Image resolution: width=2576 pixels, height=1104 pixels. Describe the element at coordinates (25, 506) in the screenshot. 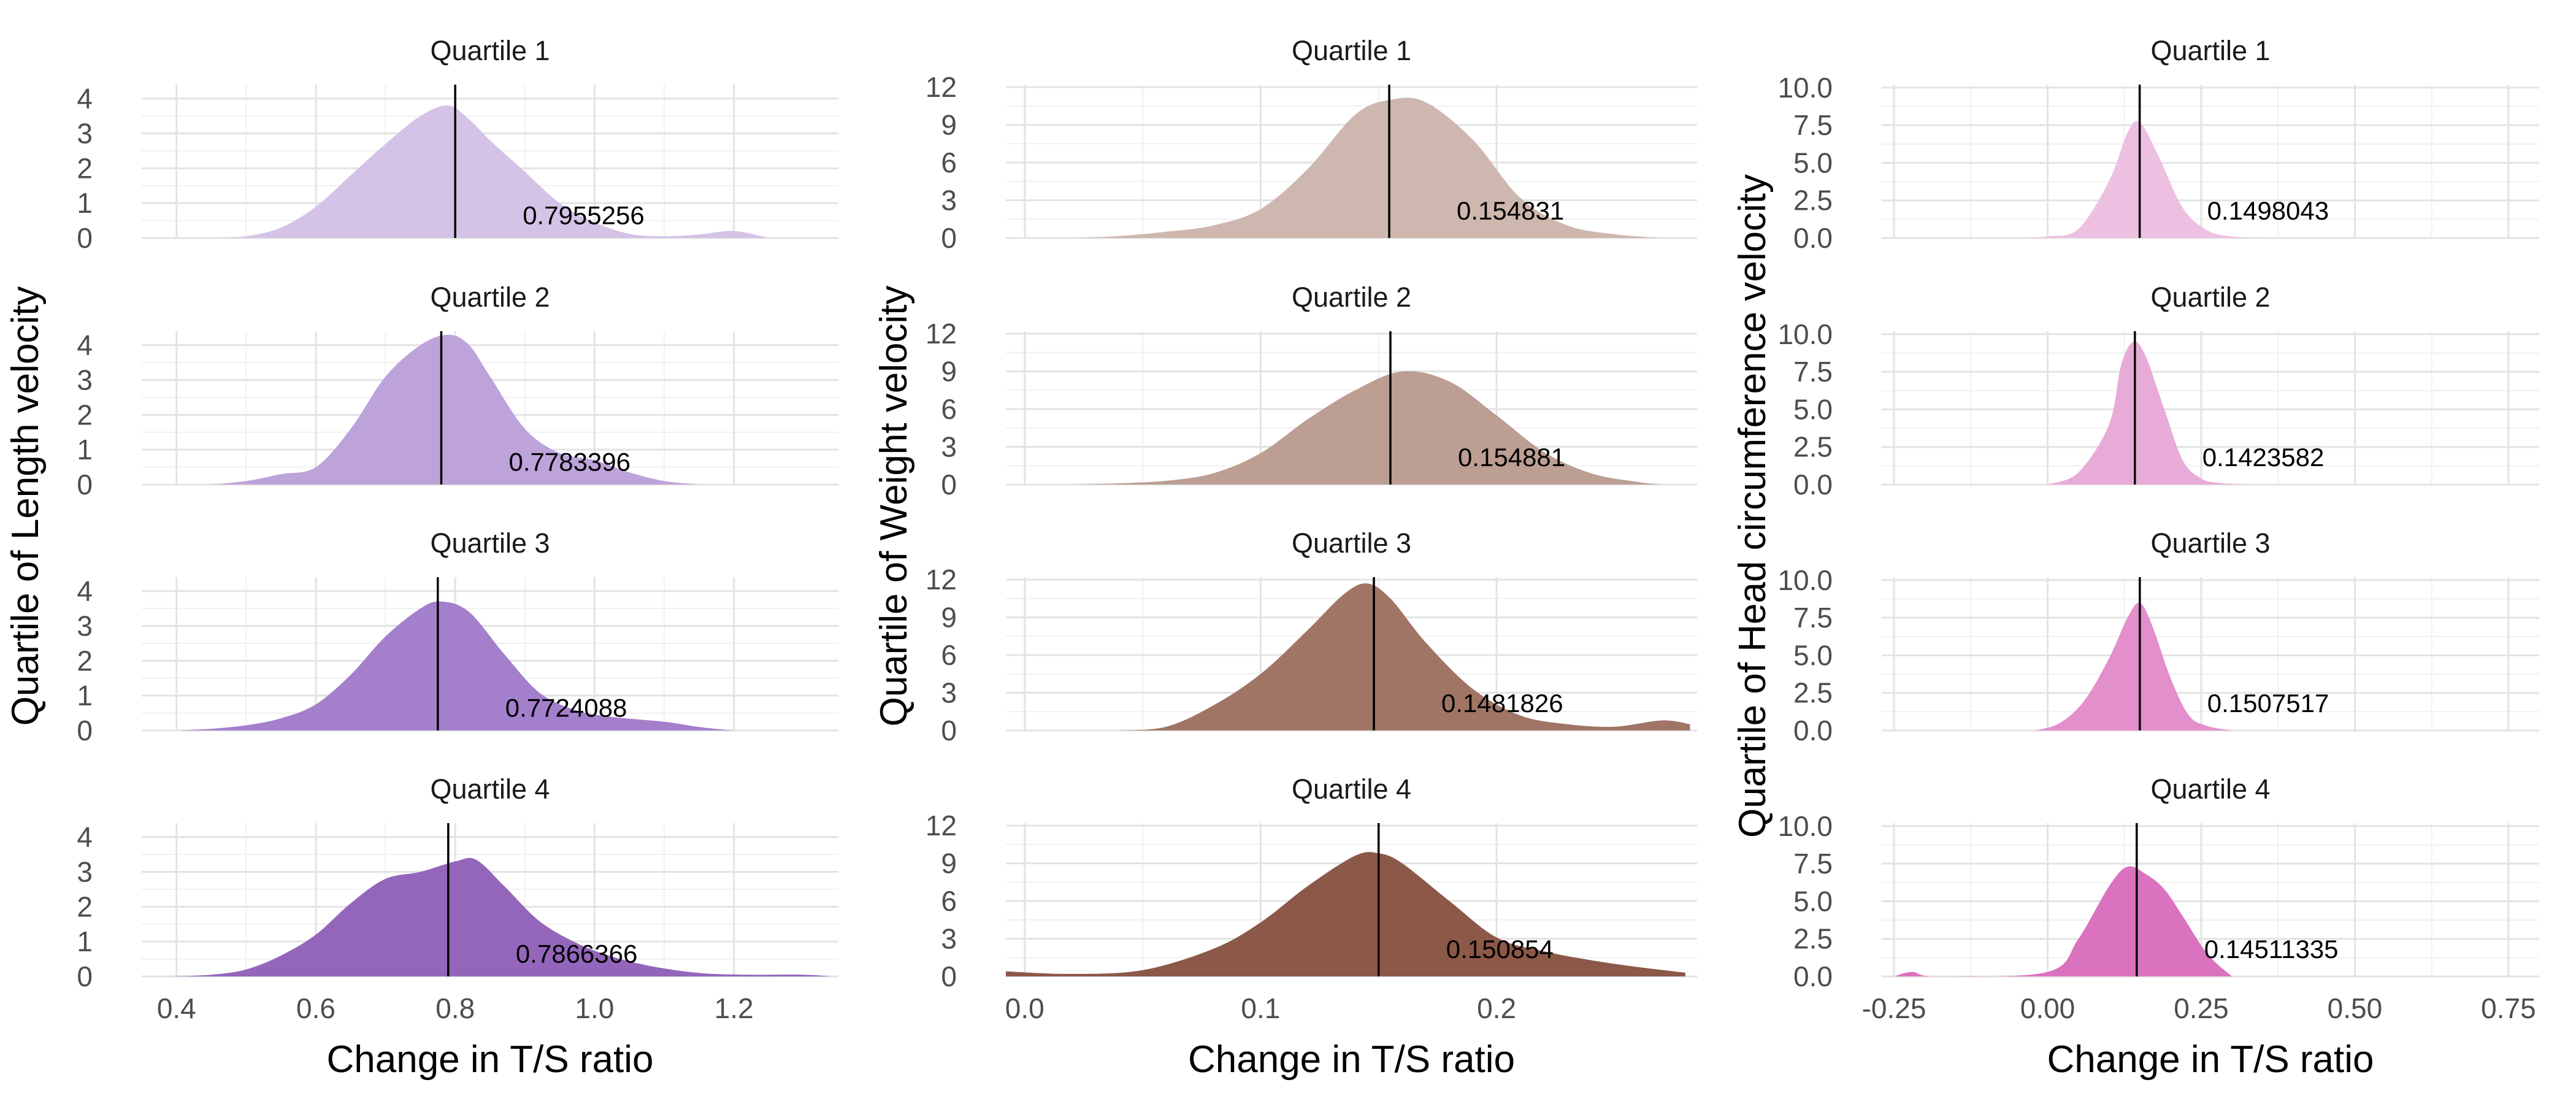

I see `y-axis-title: Quartile of Length velocity` at that location.